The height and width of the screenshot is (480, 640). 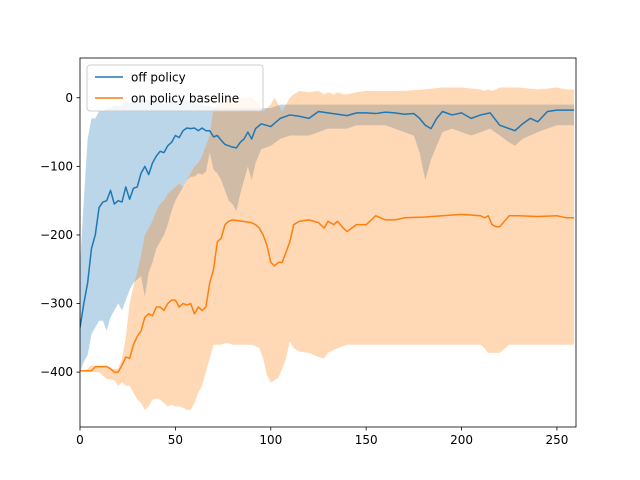 What do you see at coordinates (461, 440) in the screenshot?
I see `x-tick-label: 200` at bounding box center [461, 440].